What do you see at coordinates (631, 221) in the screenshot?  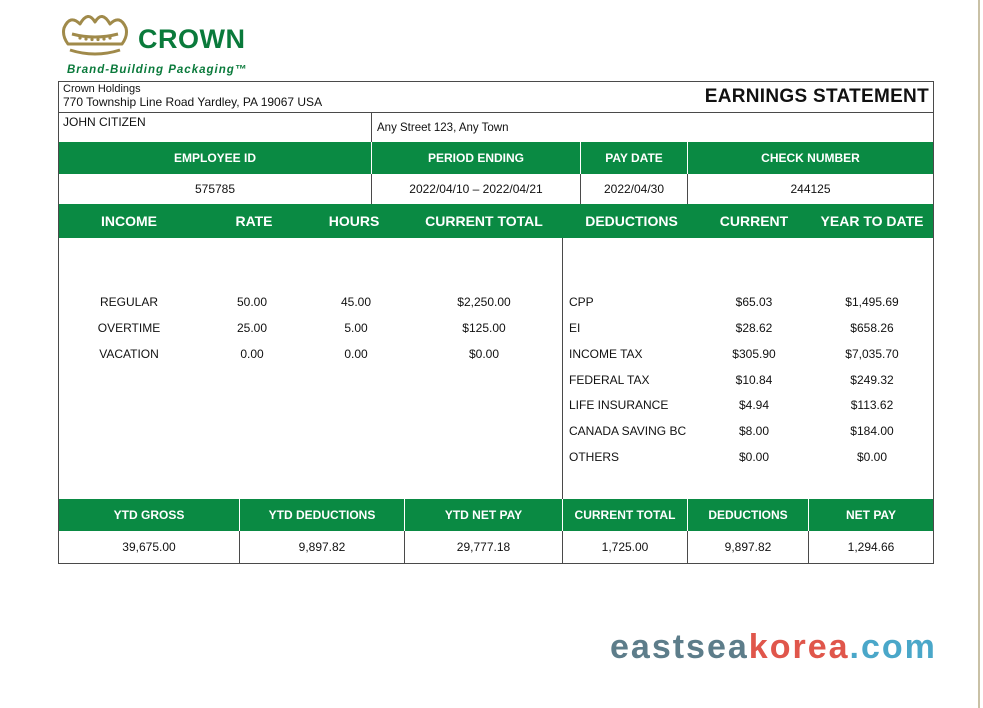 I see `deductions-header: DEDUCTIONS` at bounding box center [631, 221].